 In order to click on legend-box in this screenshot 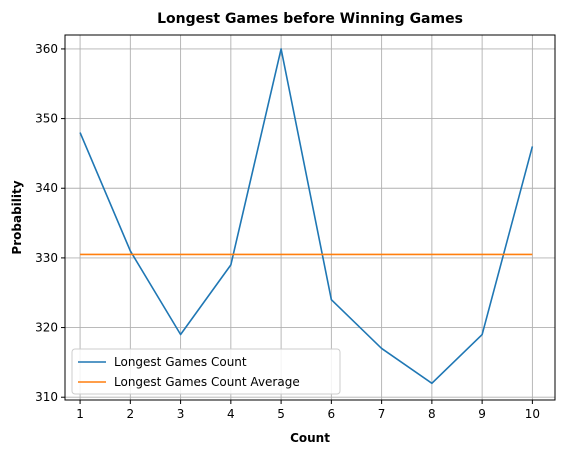, I will do `click(206, 371)`.